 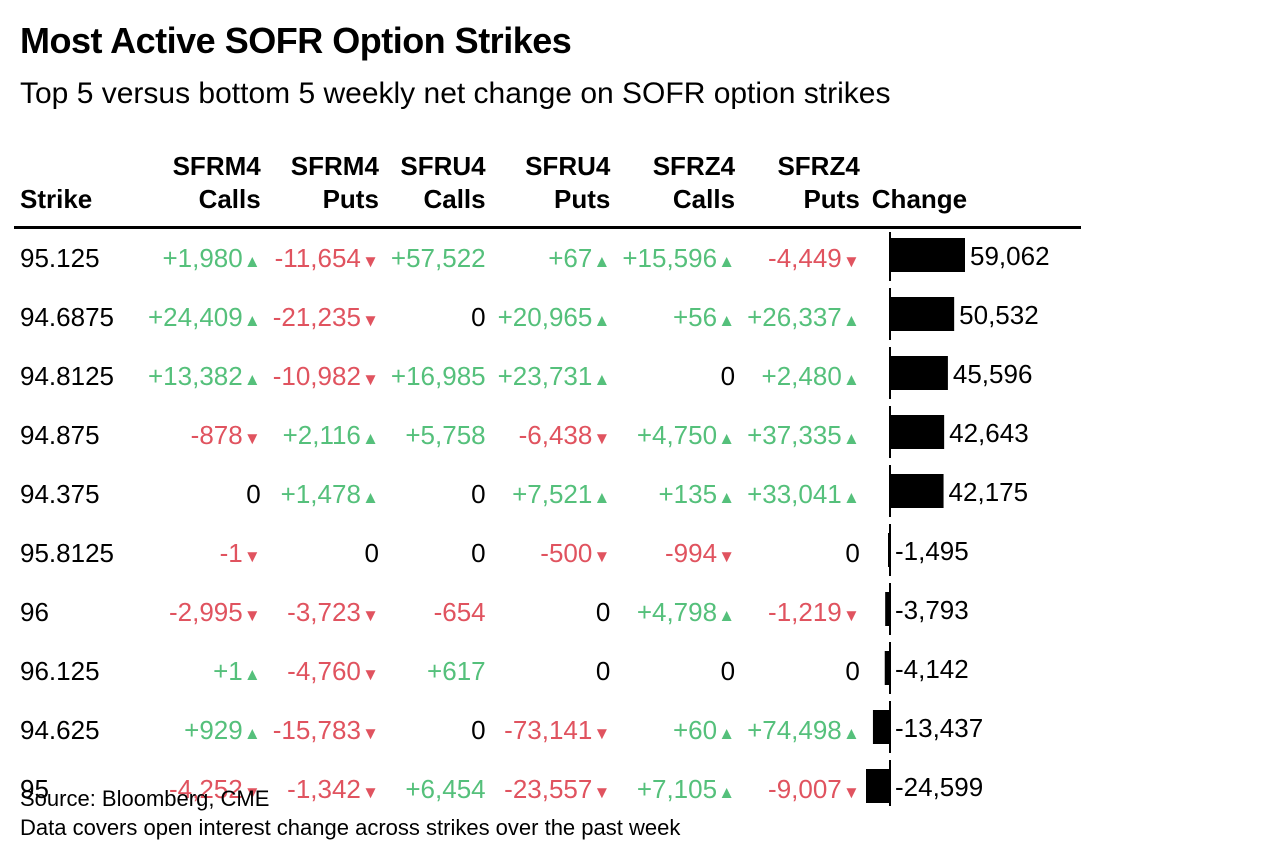 I want to click on value-label: +6,454, so click(x=445, y=789).